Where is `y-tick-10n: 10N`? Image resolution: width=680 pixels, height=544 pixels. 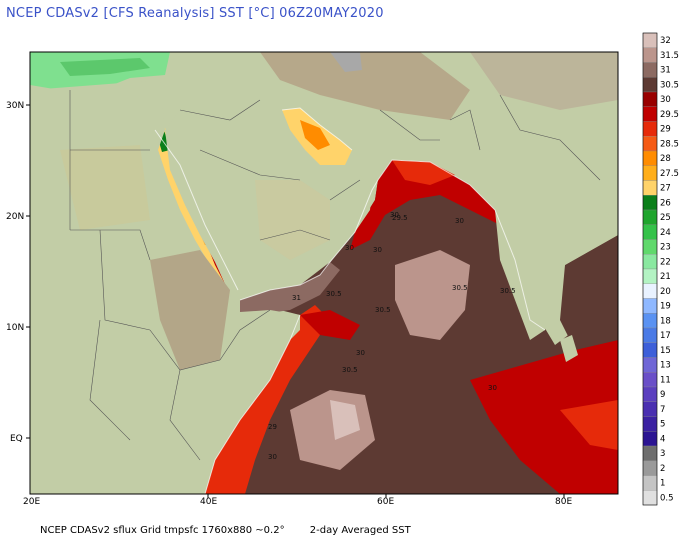
y-tick-10n: 10N is located at coordinates (15, 328).